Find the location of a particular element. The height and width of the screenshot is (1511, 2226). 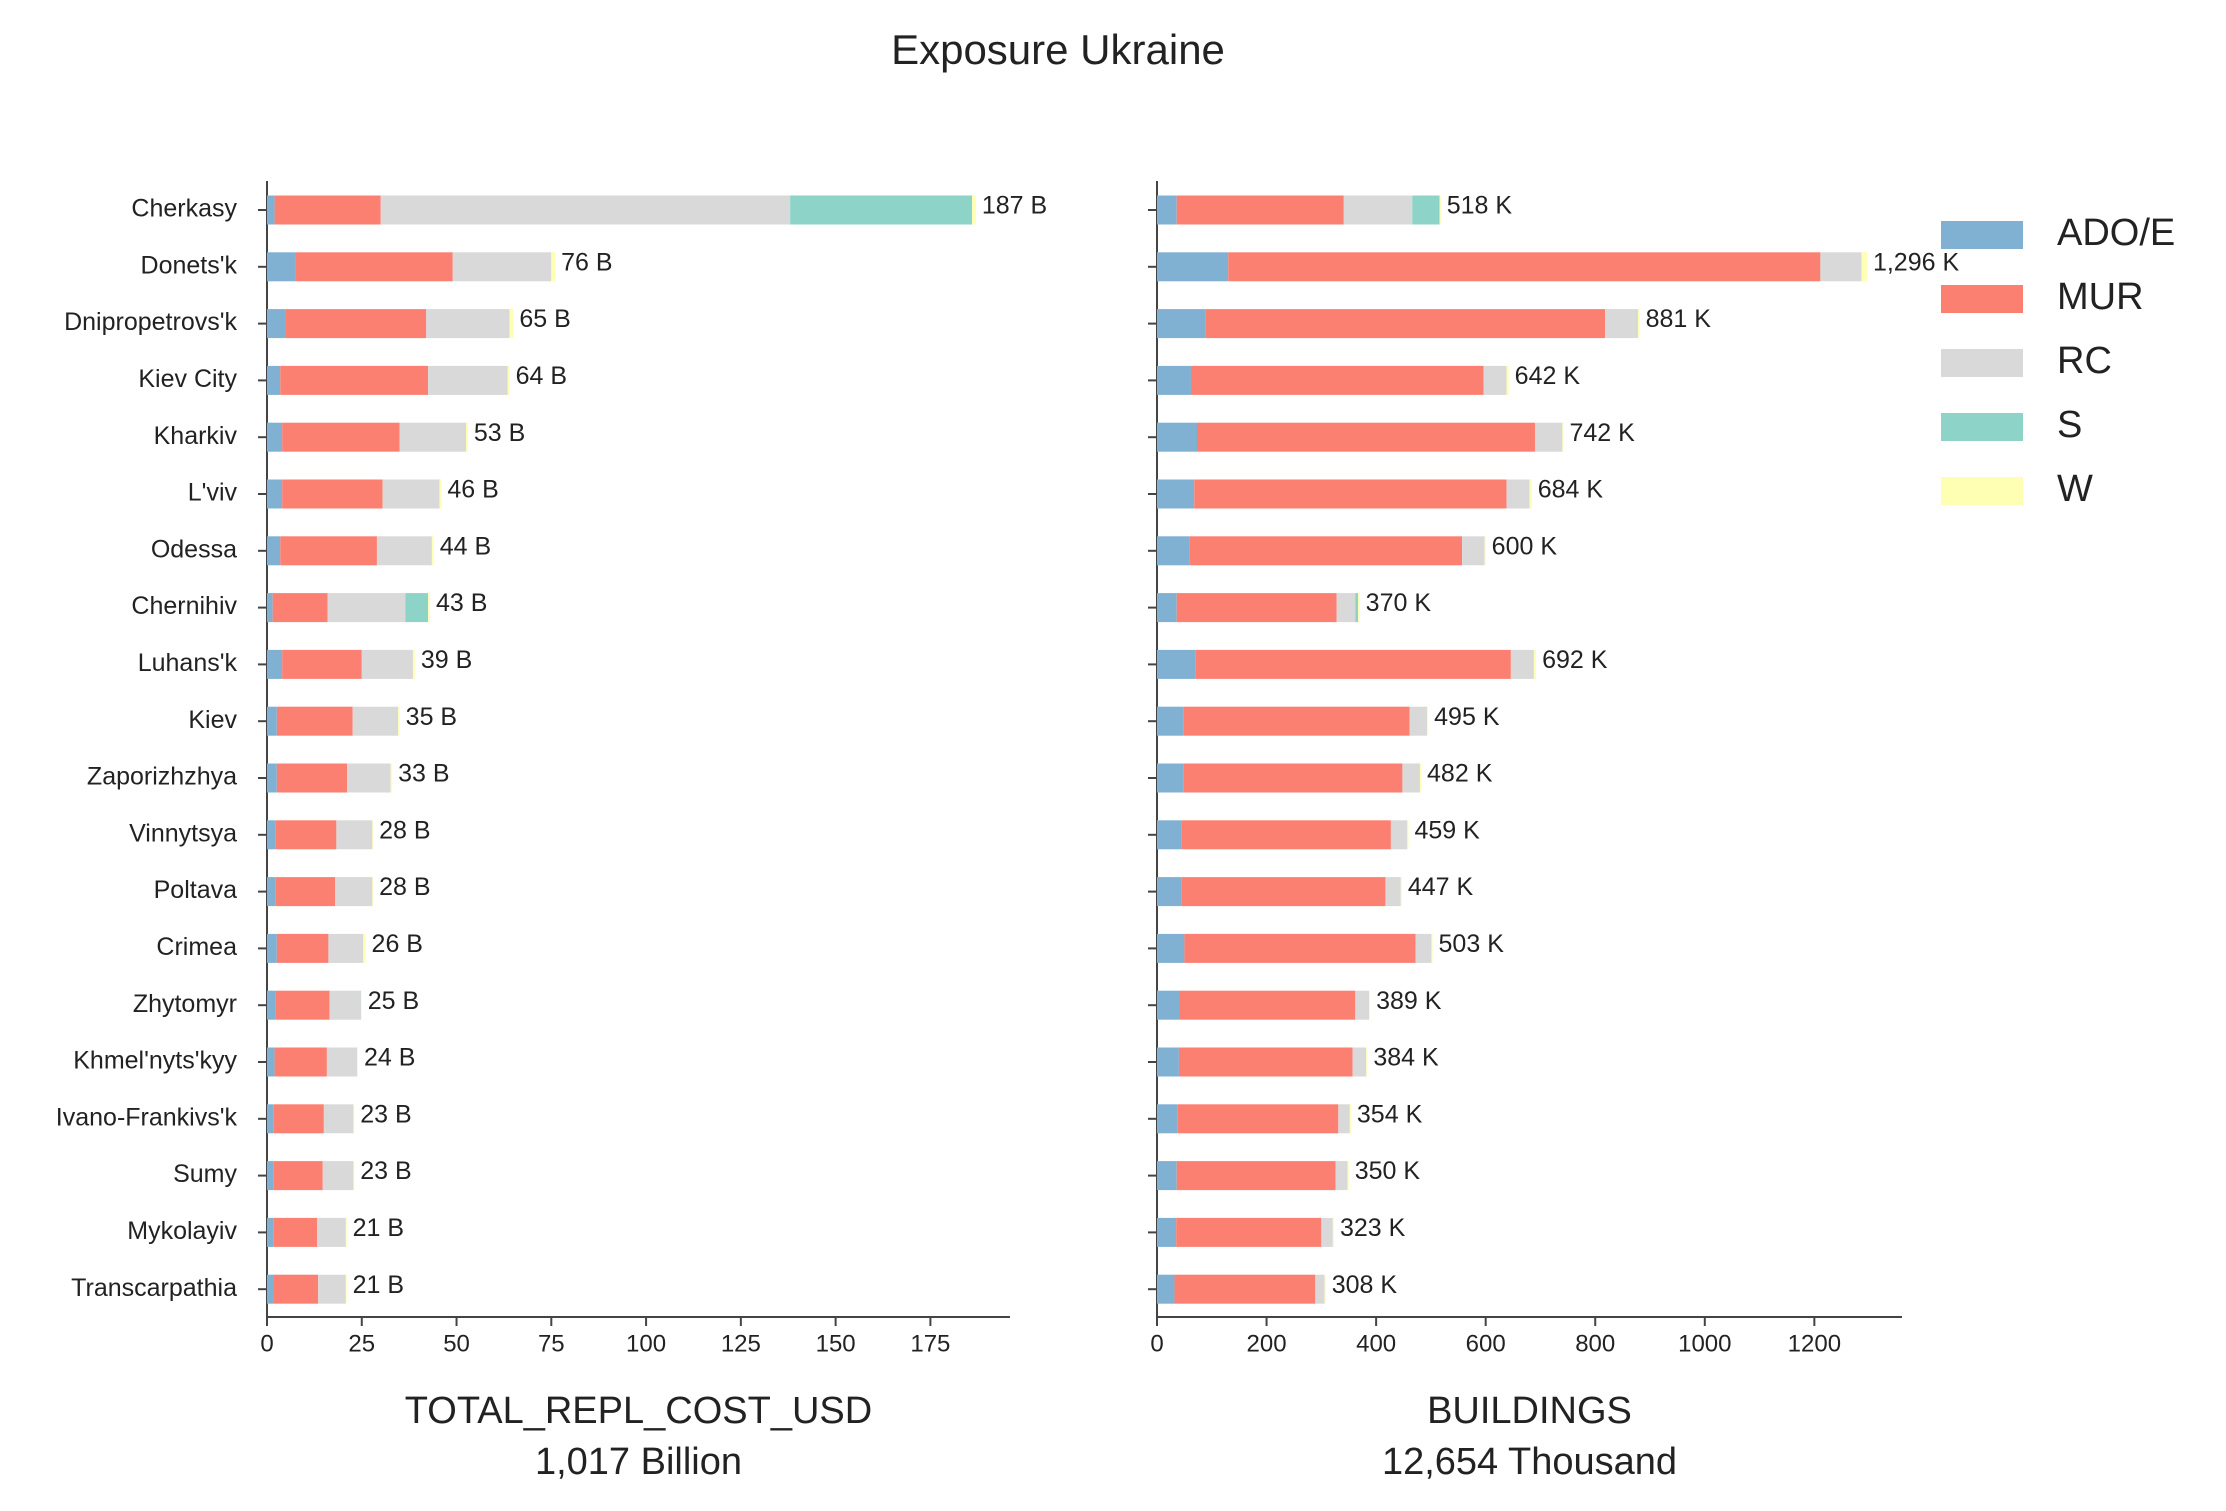

value-label: 26 B is located at coordinates (397, 944).